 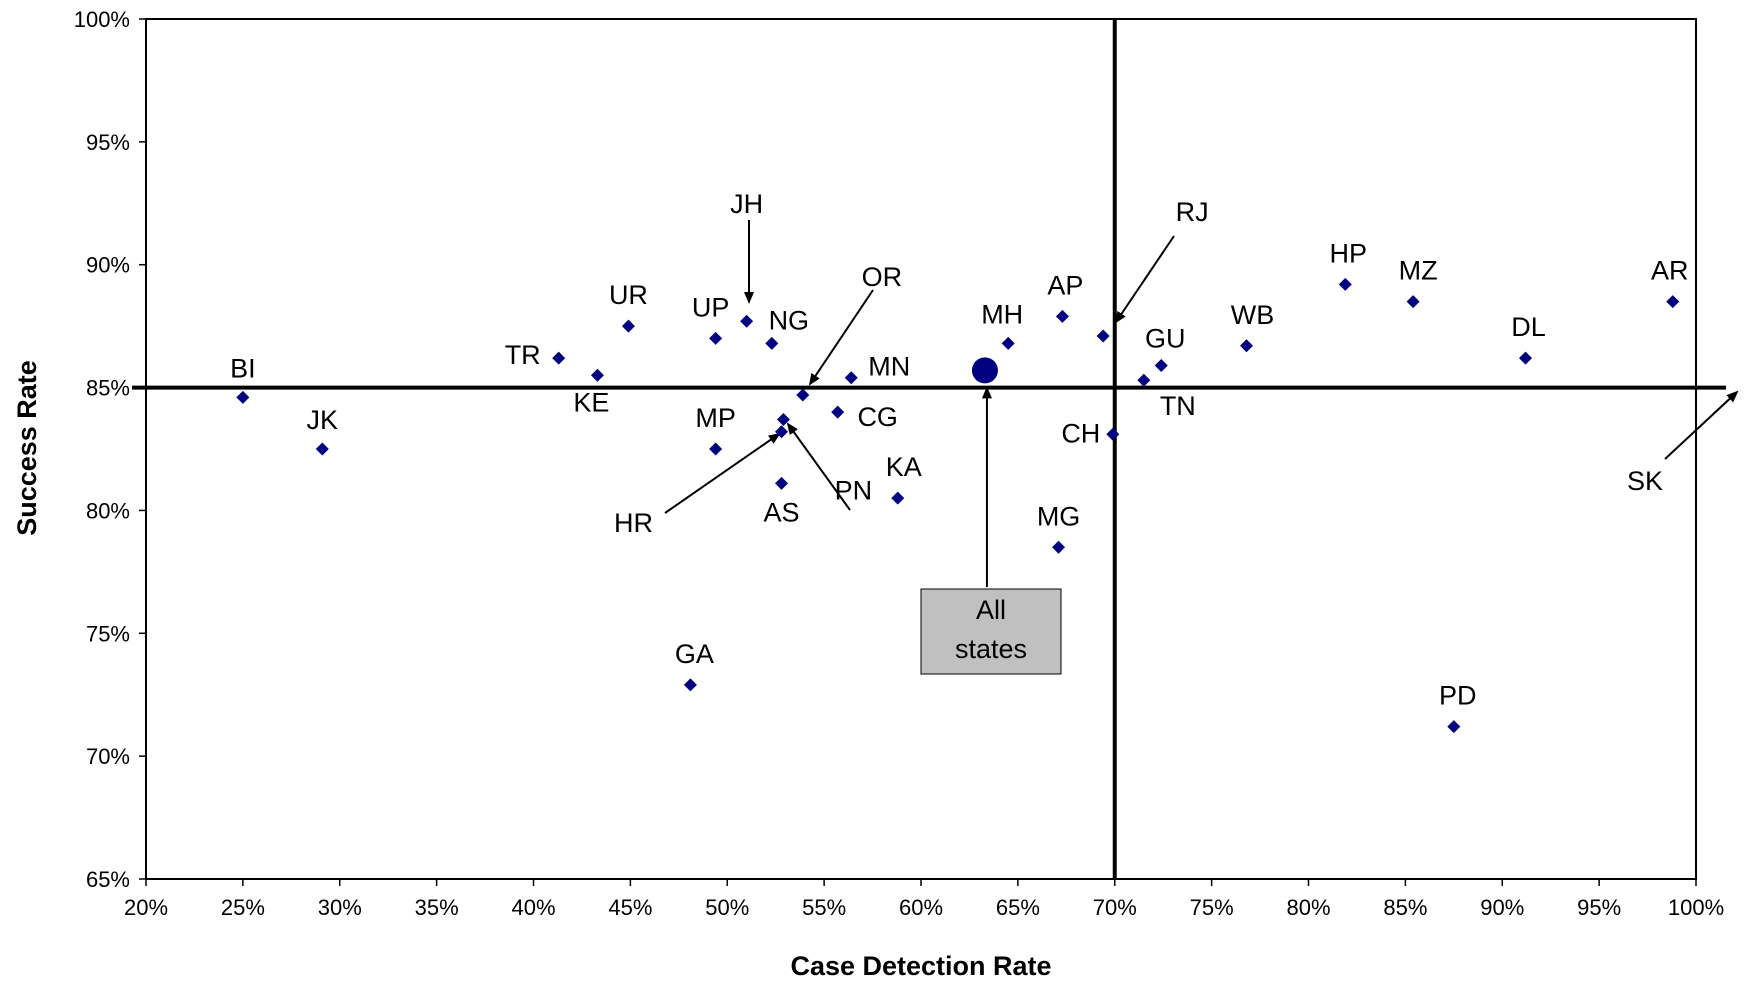 What do you see at coordinates (716, 449) in the screenshot?
I see `data-point-mp` at bounding box center [716, 449].